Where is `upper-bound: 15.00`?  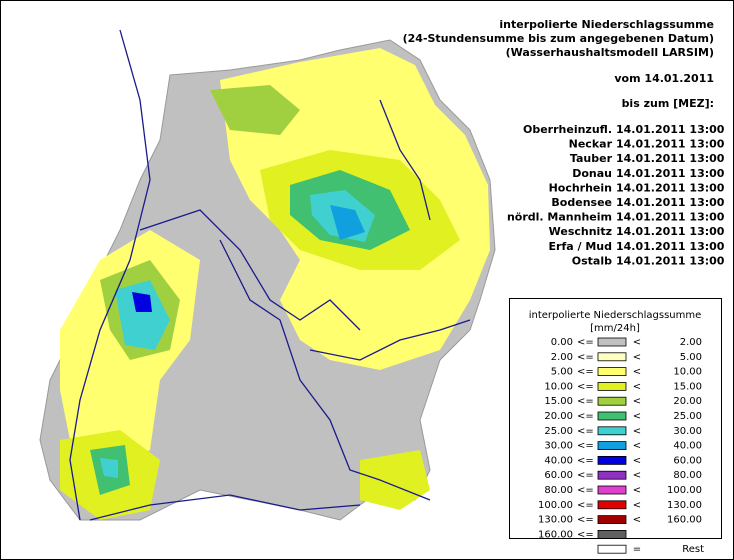
upper-bound: 15.00 is located at coordinates (687, 386).